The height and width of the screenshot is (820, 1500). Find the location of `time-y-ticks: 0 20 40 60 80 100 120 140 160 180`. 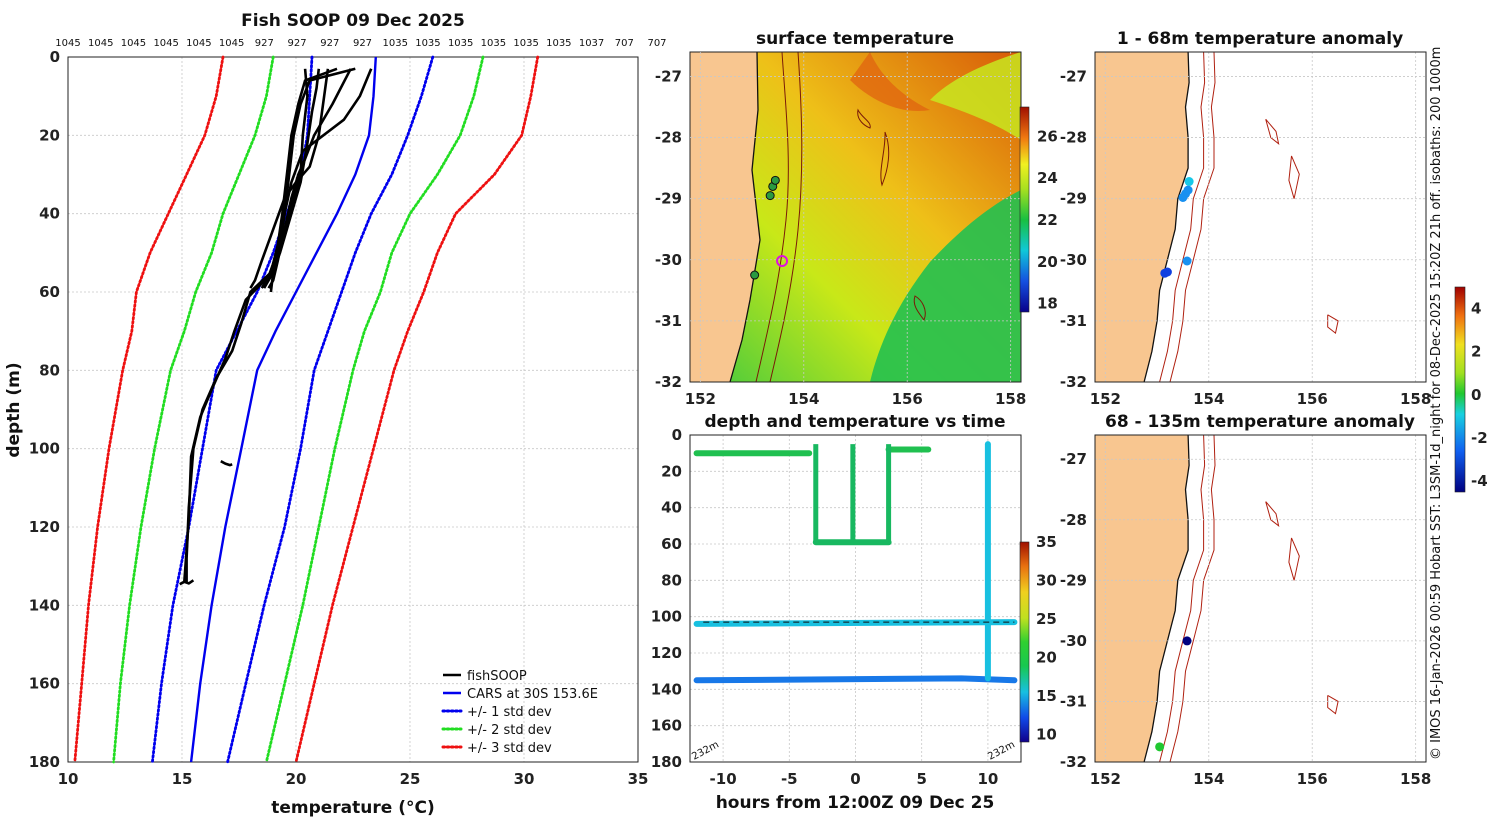

time-y-ticks: 0 20 40 60 80 100 120 140 160 180 is located at coordinates (666, 598).